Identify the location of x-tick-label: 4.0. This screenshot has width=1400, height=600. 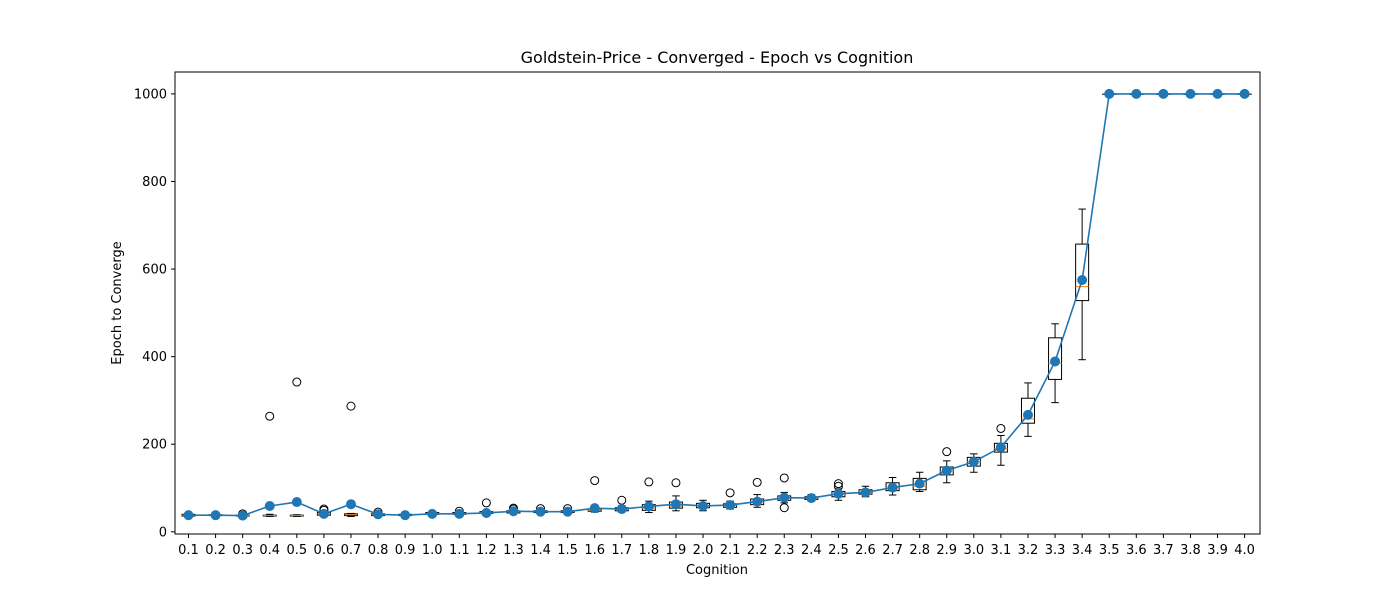
(1244, 550).